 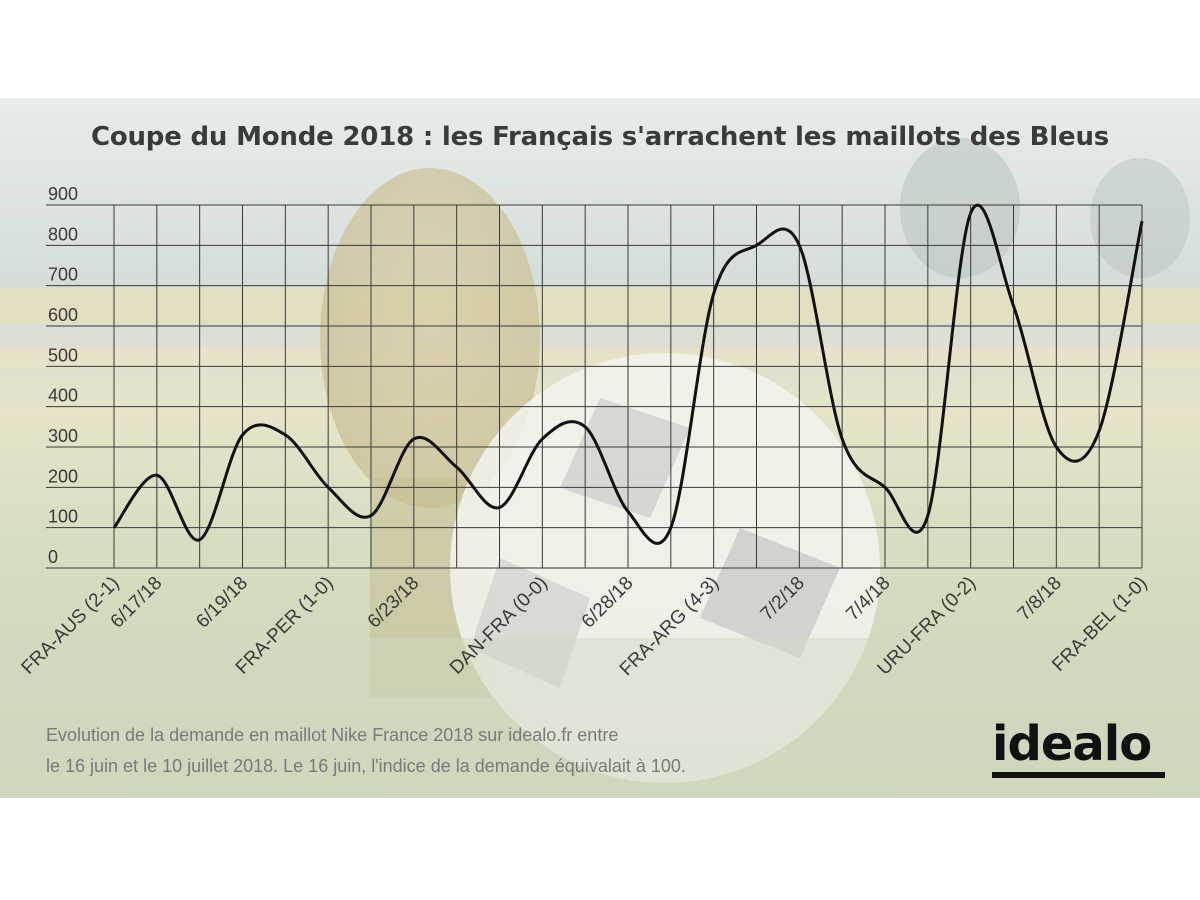 I want to click on y-tick-label: 100, so click(x=63, y=517).